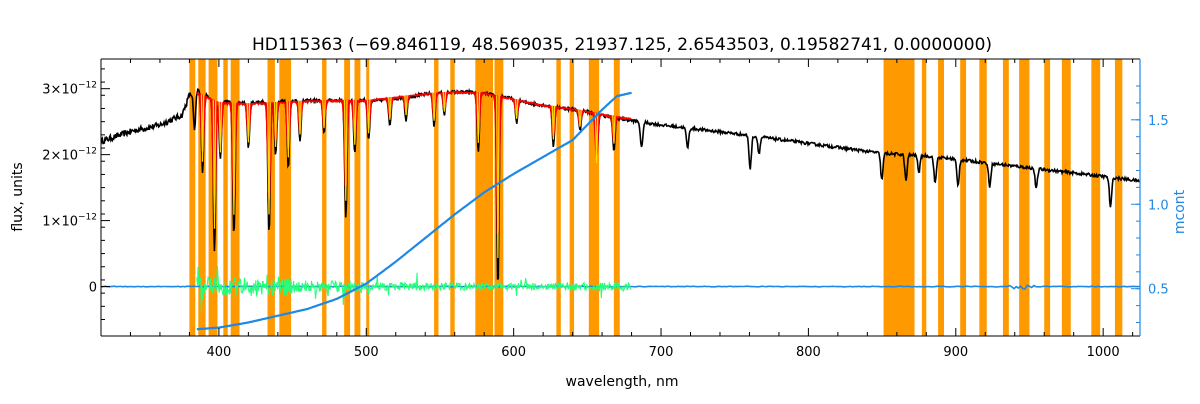 This screenshot has height=404, width=1200. What do you see at coordinates (513, 352) in the screenshot?
I see `x-tick-label: 600` at bounding box center [513, 352].